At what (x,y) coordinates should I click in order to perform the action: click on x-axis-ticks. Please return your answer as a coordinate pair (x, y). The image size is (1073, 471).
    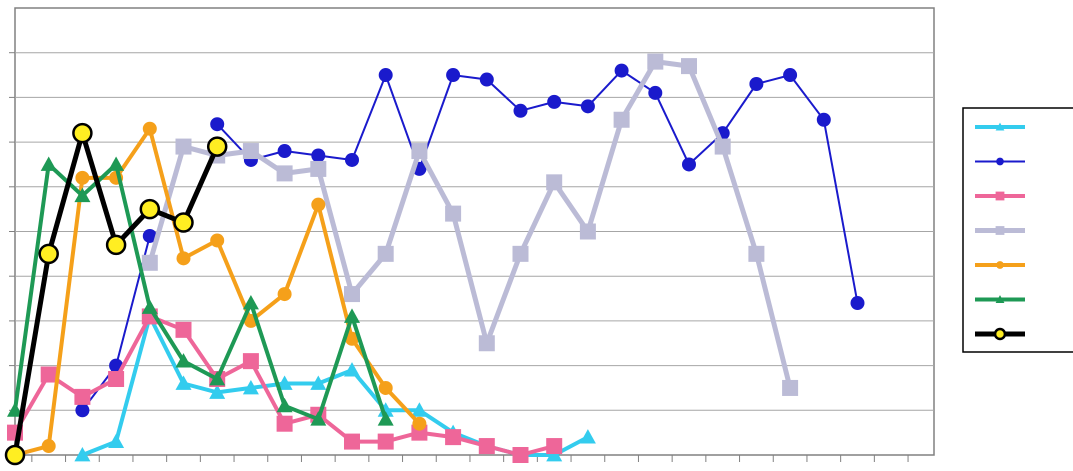
    Looking at the image, I should click on (470, 458).